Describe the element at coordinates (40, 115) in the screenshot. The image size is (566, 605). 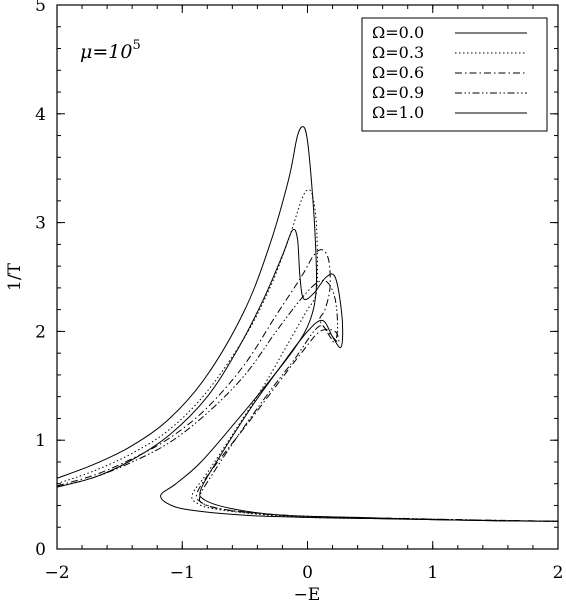
I see `y-tick-label: 4` at that location.